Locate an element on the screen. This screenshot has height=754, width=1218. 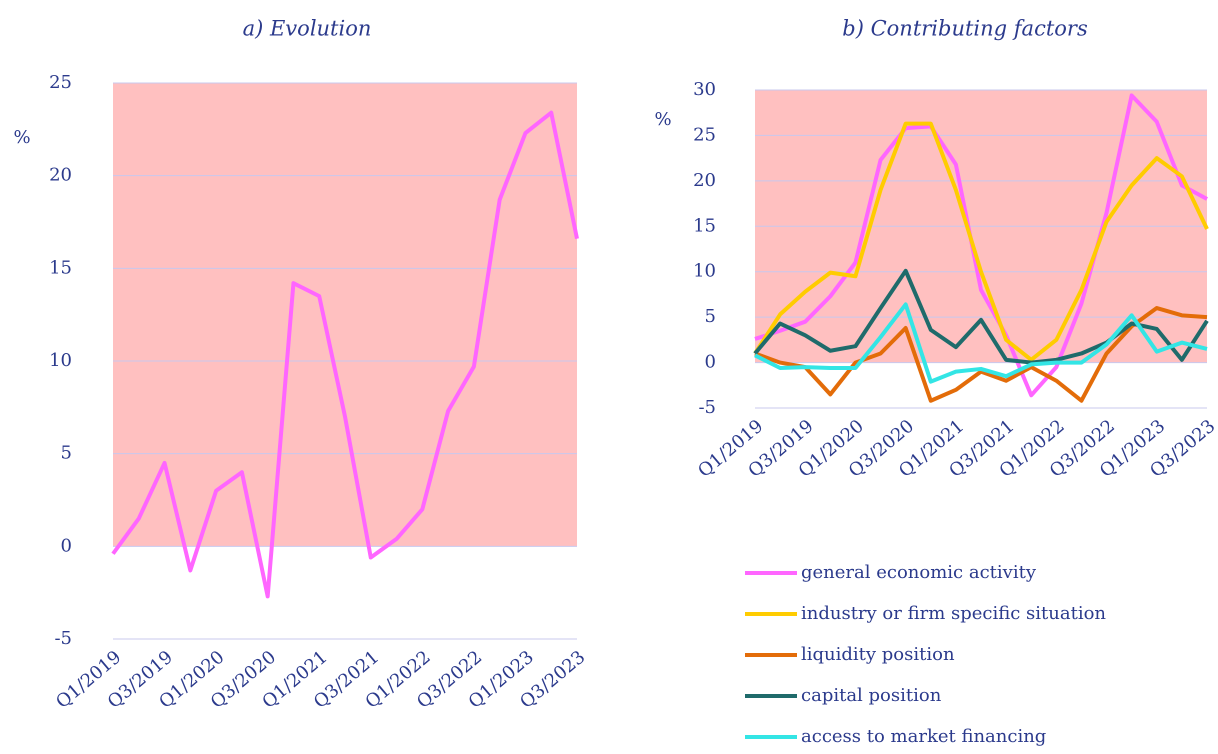
legend-label: capital position is located at coordinates (871, 695).